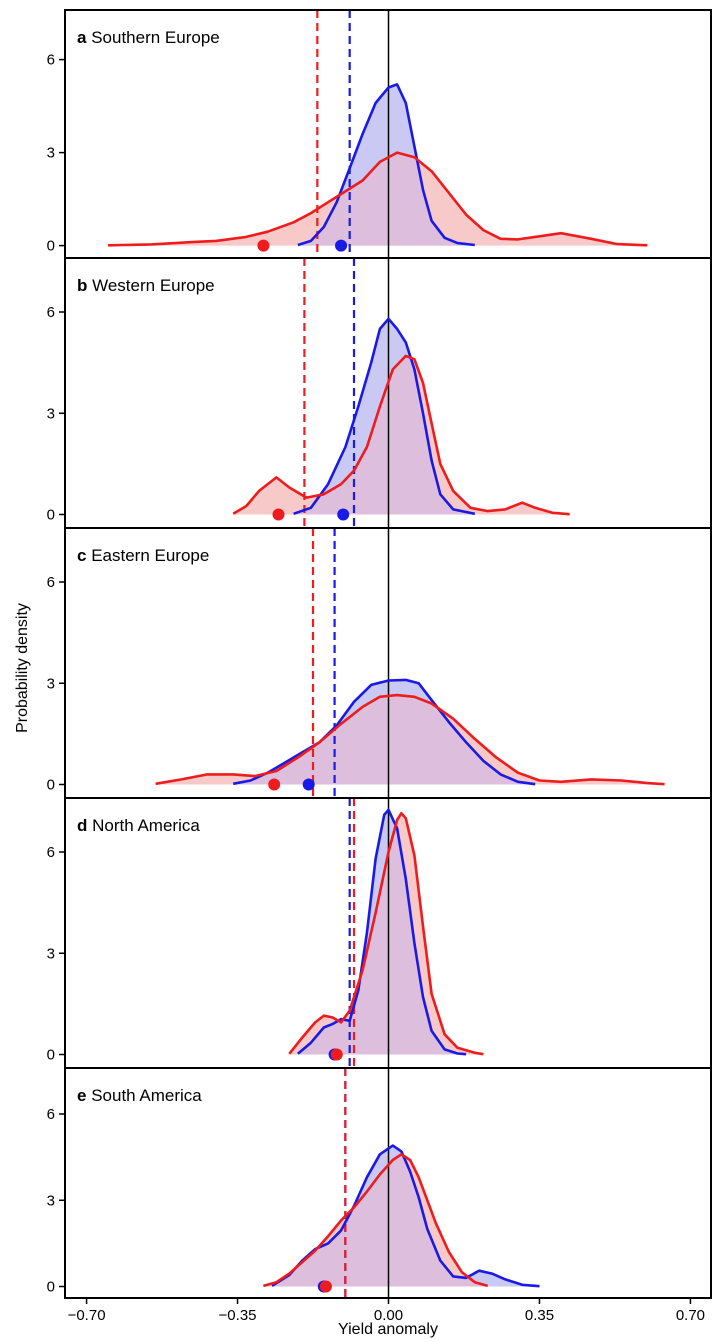  What do you see at coordinates (539, 1315) in the screenshot?
I see `x-tick-label: 0.35` at bounding box center [539, 1315].